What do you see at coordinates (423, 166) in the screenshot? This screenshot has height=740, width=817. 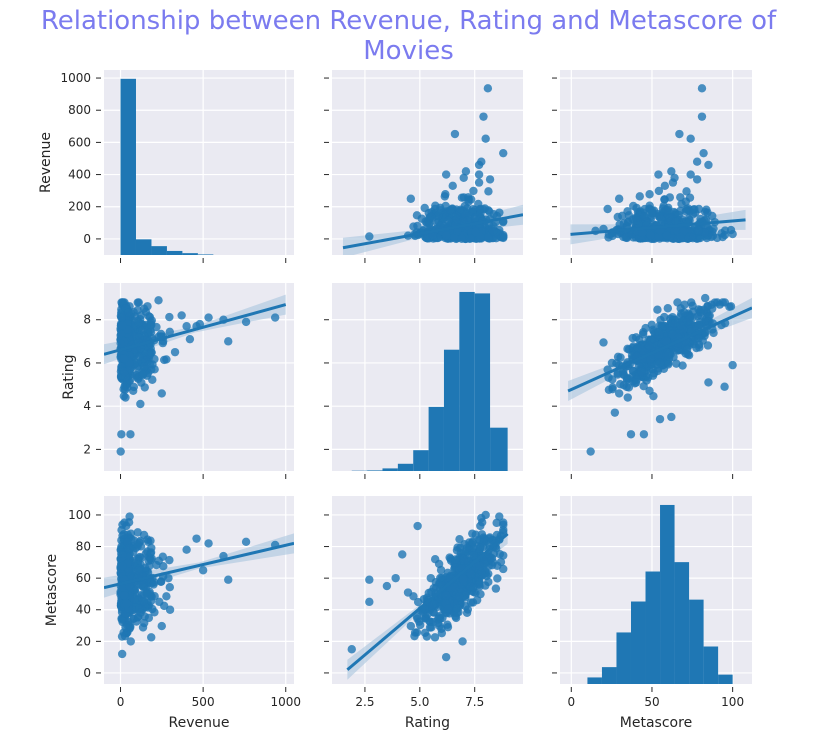 I see `panel-revenue-vs-rating` at bounding box center [423, 166].